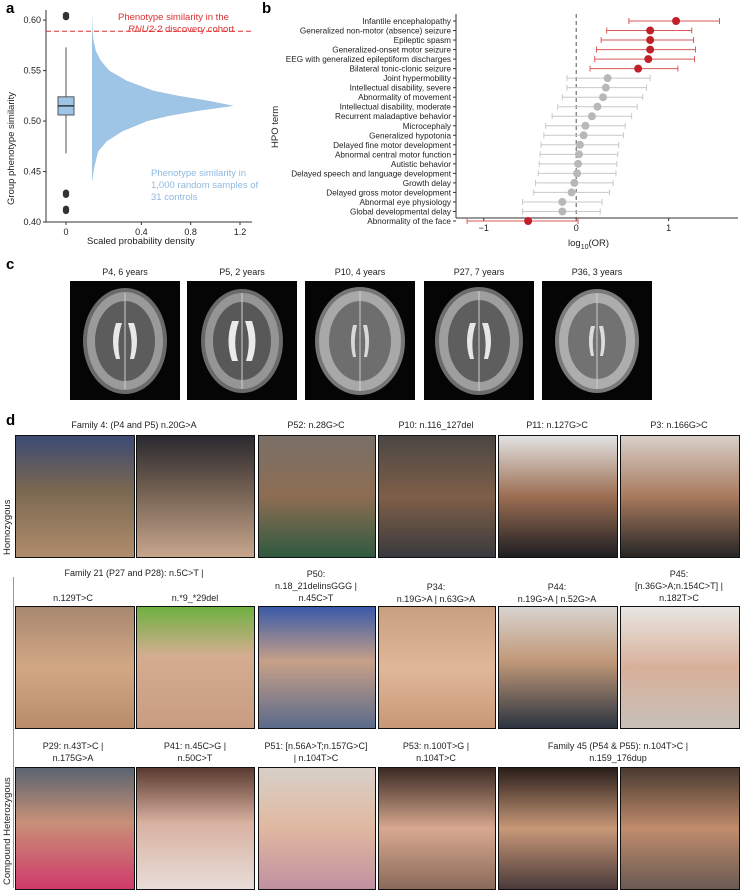  Describe the element at coordinates (125, 340) in the screenshot. I see `mri-image-p4` at that location.